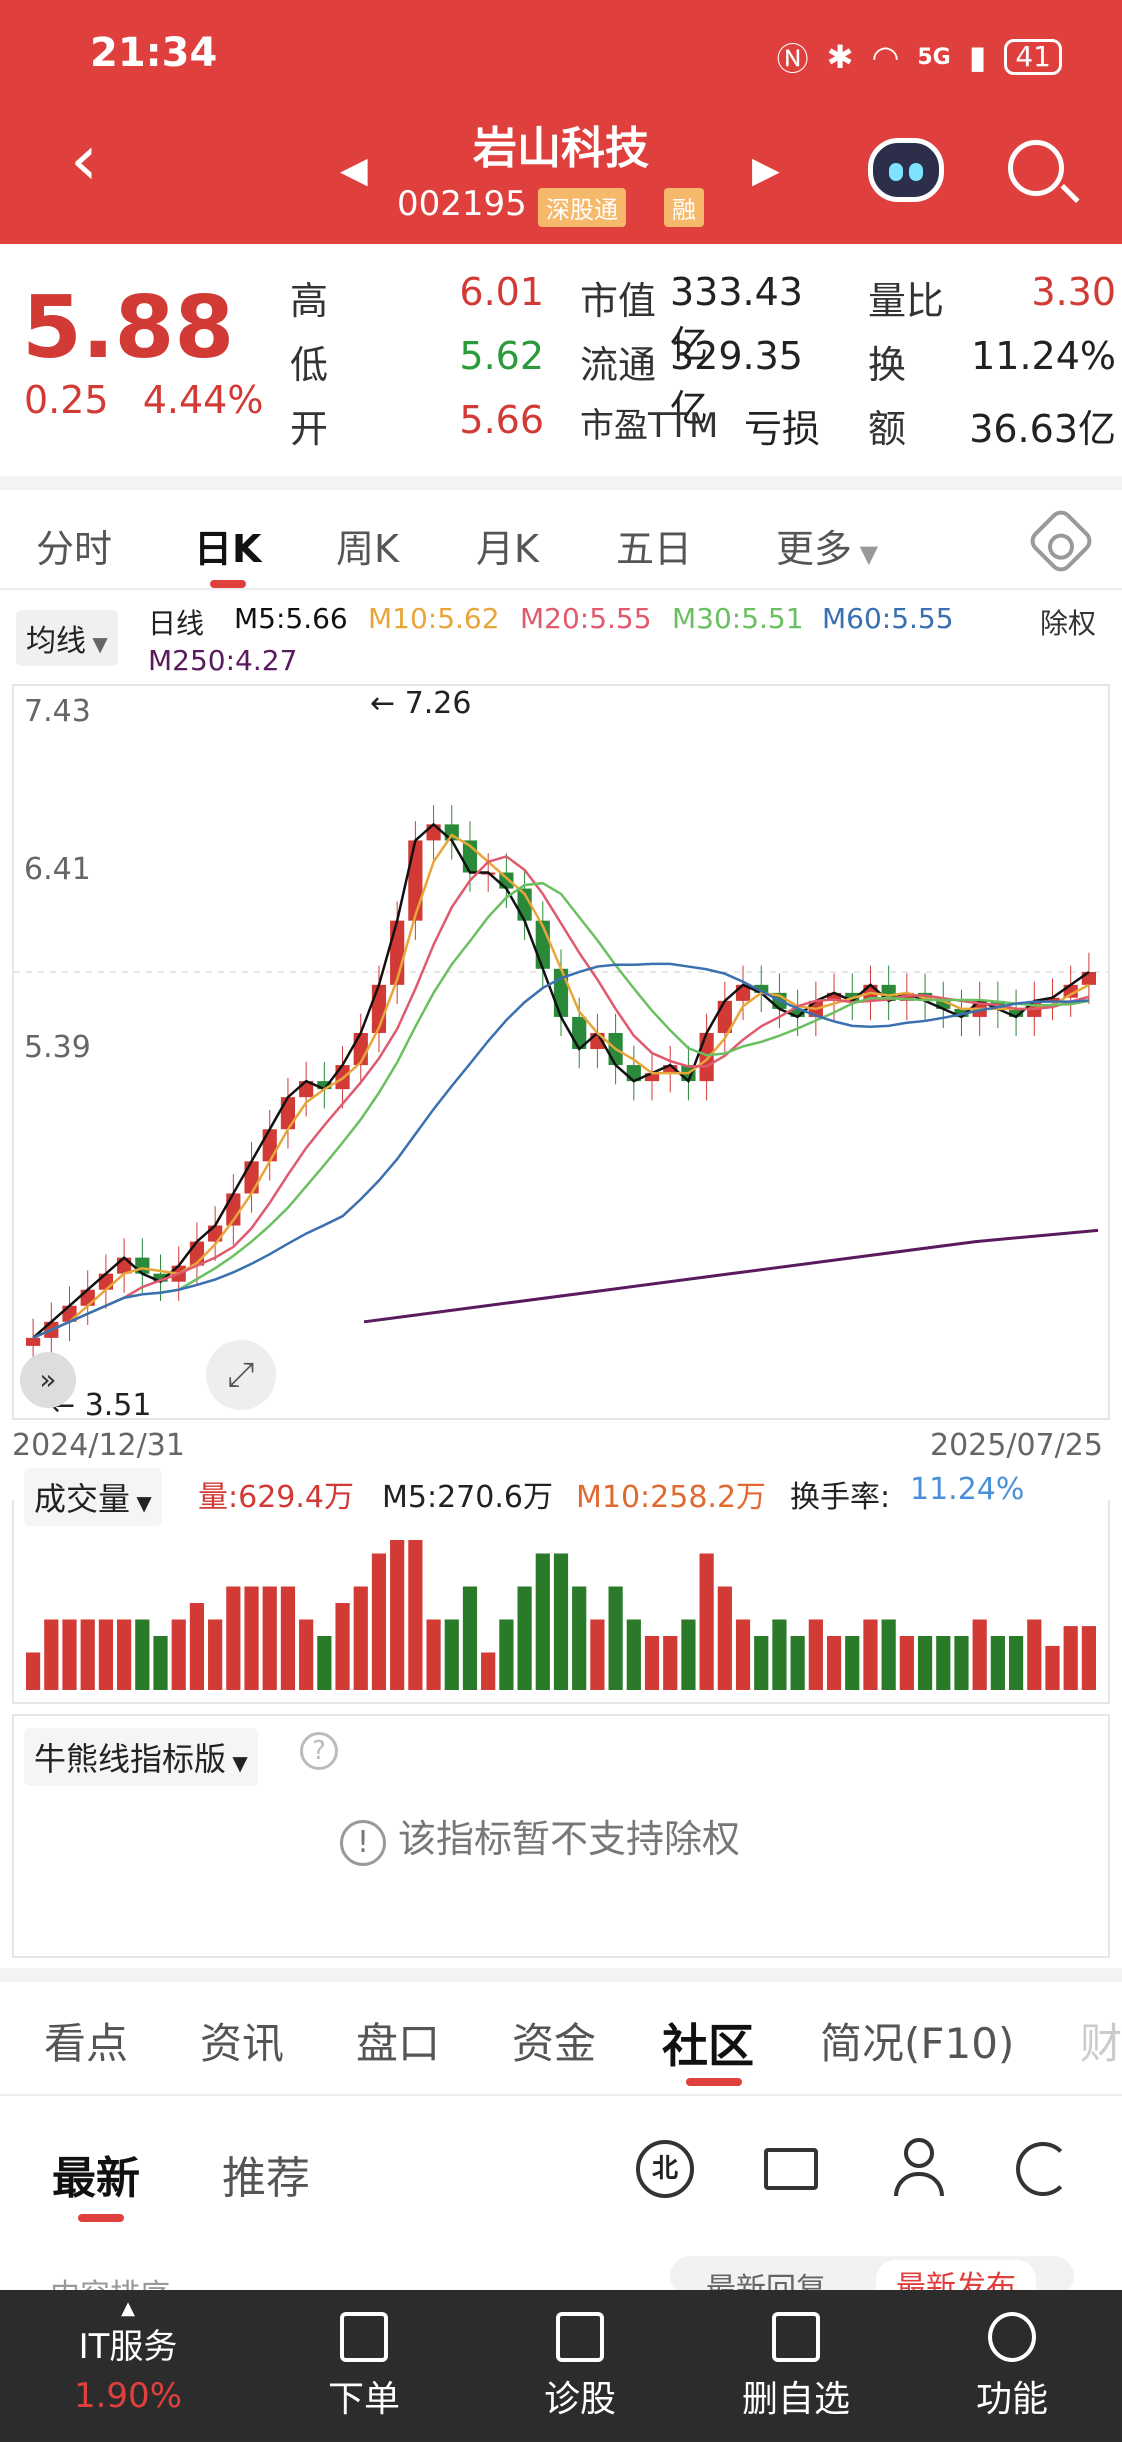  I want to click on amount-label: 额, so click(887, 429).